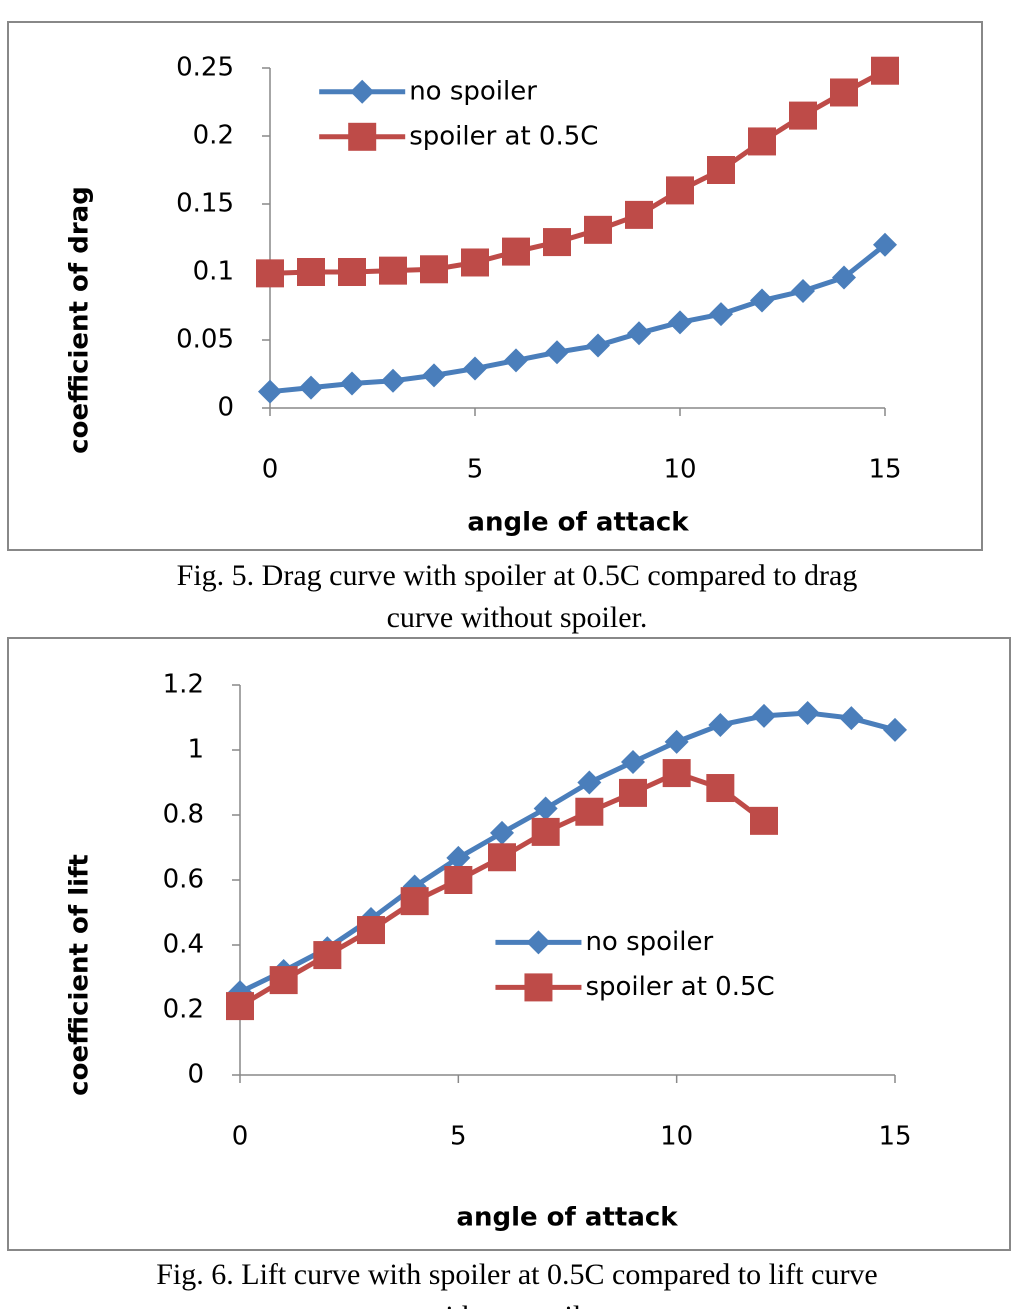 The height and width of the screenshot is (1309, 1034). Describe the element at coordinates (183, 685) in the screenshot. I see `y-tick-label: 1.2` at that location.